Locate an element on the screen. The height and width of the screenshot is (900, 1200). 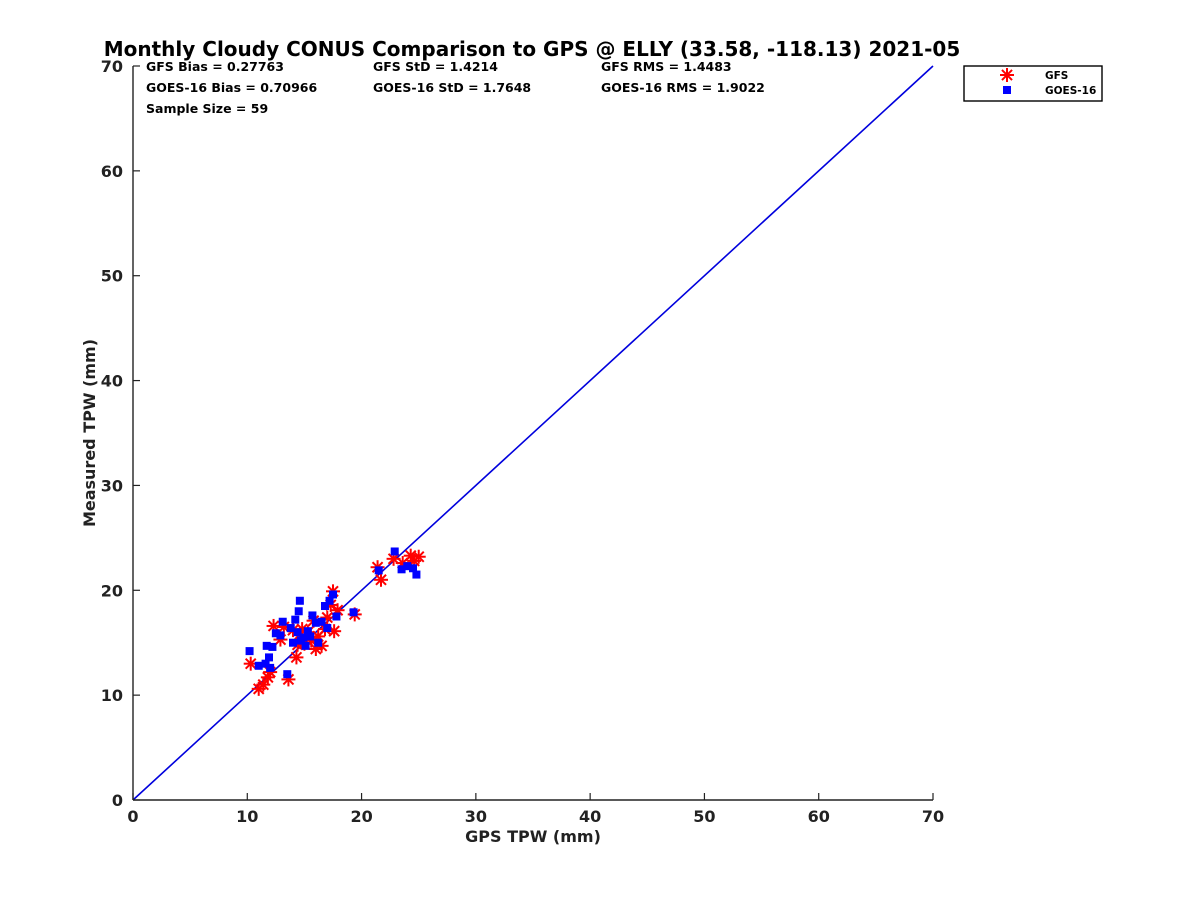
y-tick-label: 30 is located at coordinates (112, 485).